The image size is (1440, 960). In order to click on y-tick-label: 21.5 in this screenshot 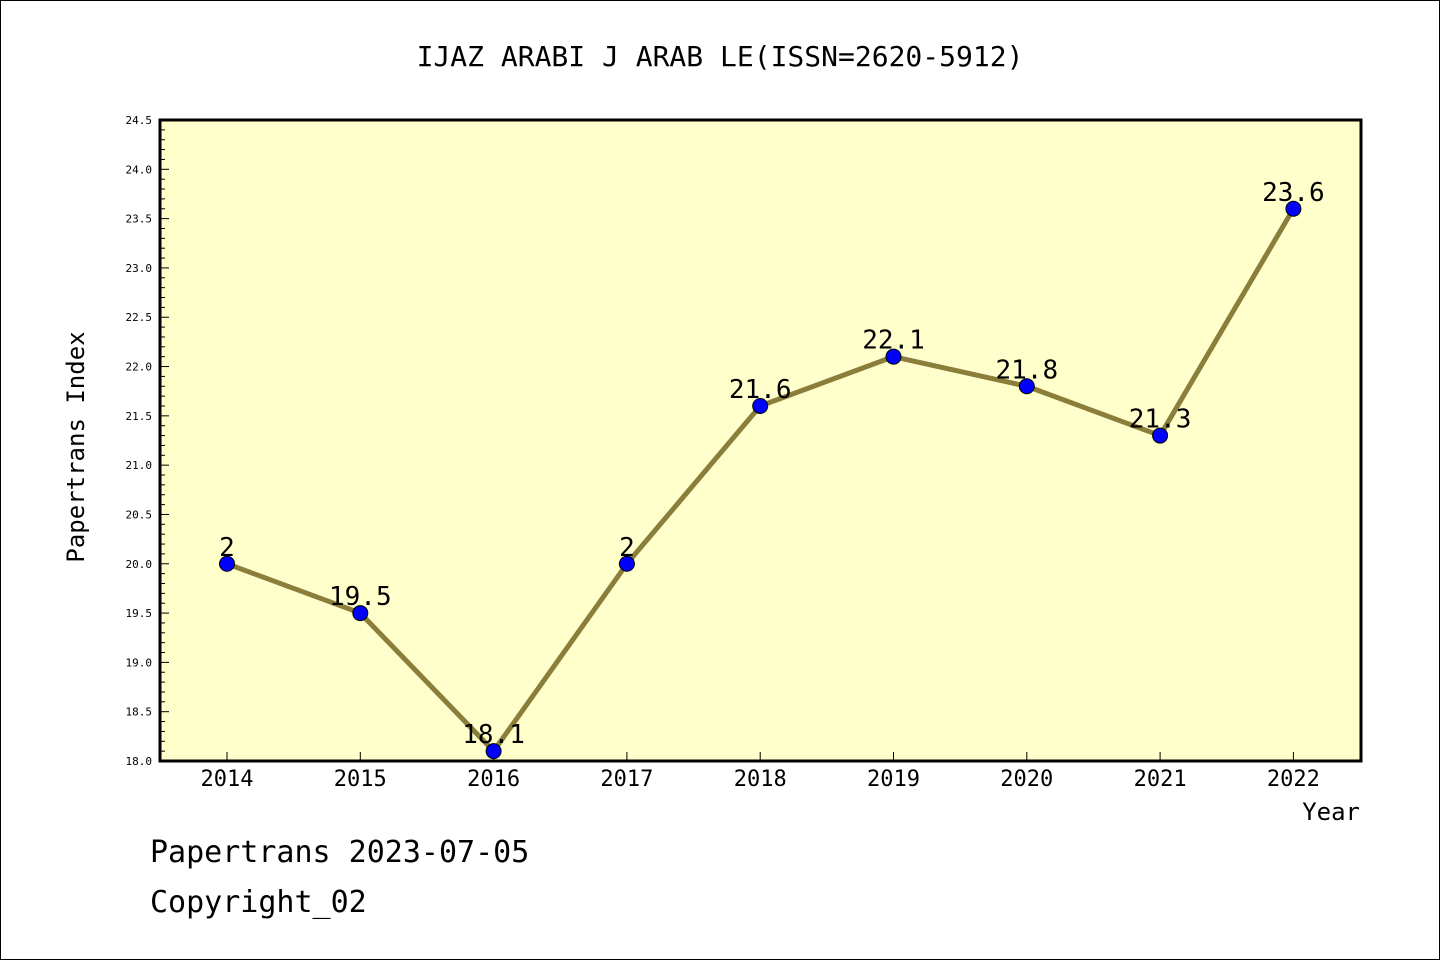, I will do `click(139, 416)`.